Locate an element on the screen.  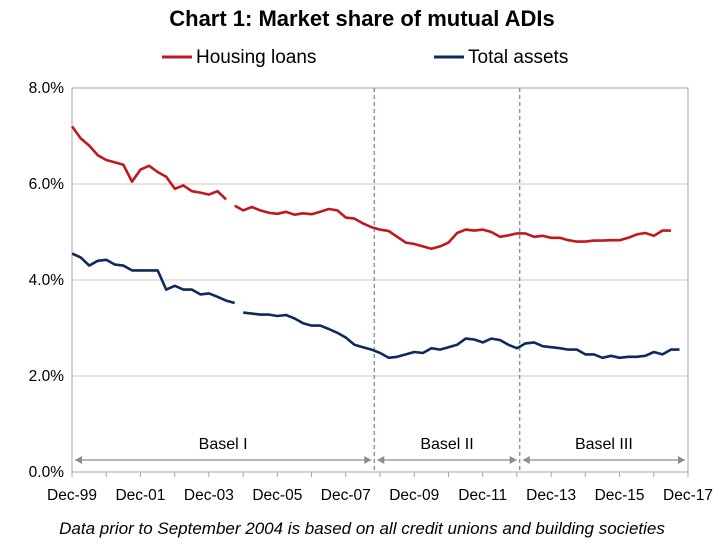
x-tick-label: Dec-07 is located at coordinates (346, 495).